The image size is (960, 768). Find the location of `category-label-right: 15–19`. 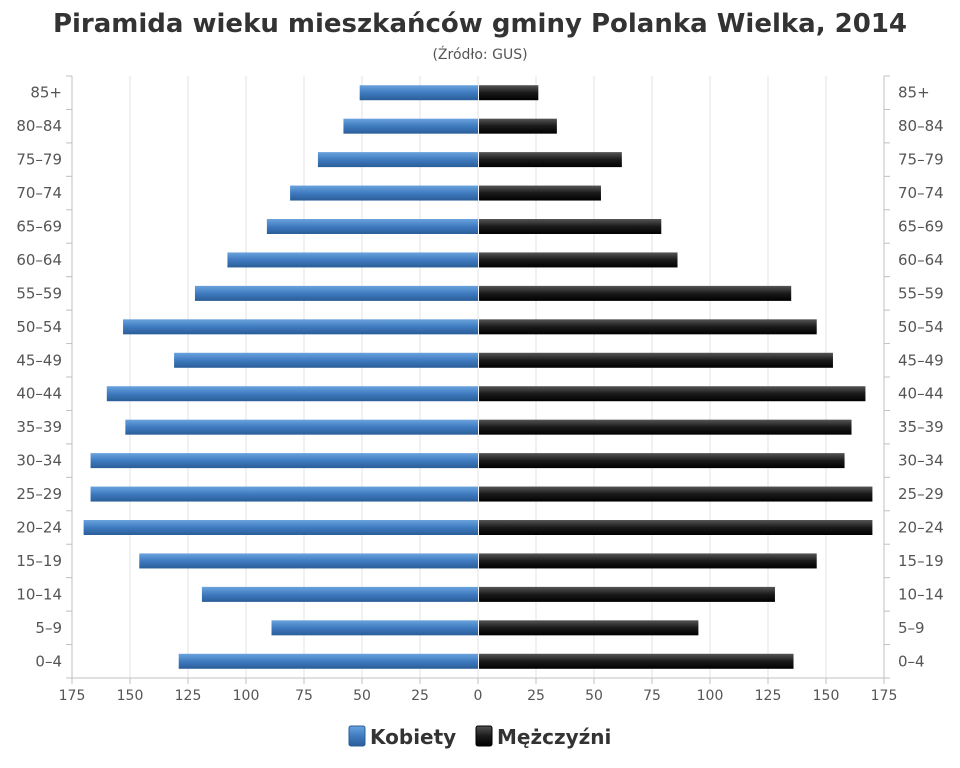

category-label-right: 15–19 is located at coordinates (921, 561).